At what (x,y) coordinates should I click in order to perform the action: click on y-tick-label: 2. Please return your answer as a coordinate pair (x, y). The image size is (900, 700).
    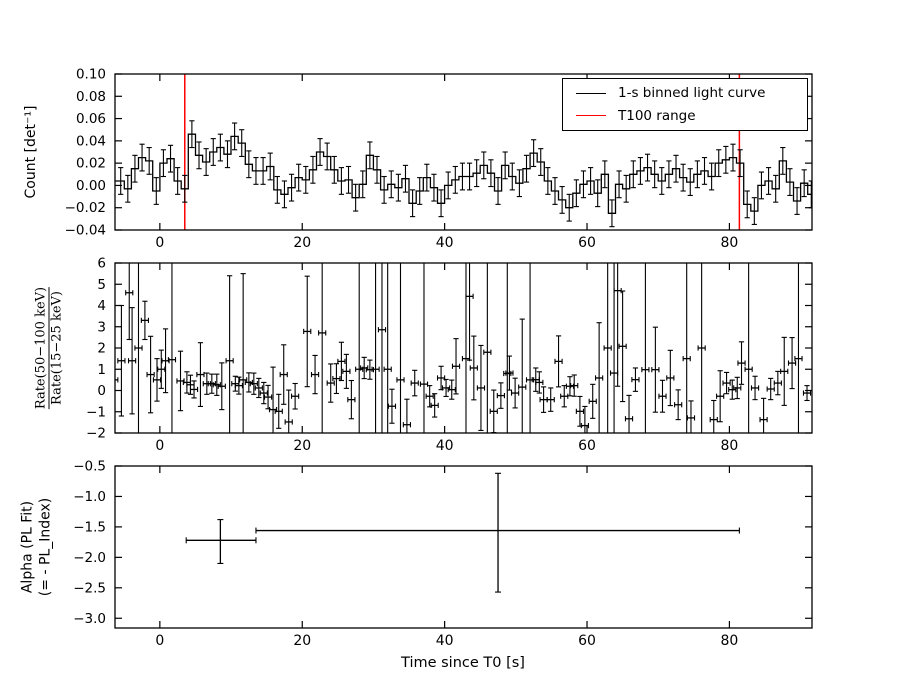
    Looking at the image, I should click on (101, 349).